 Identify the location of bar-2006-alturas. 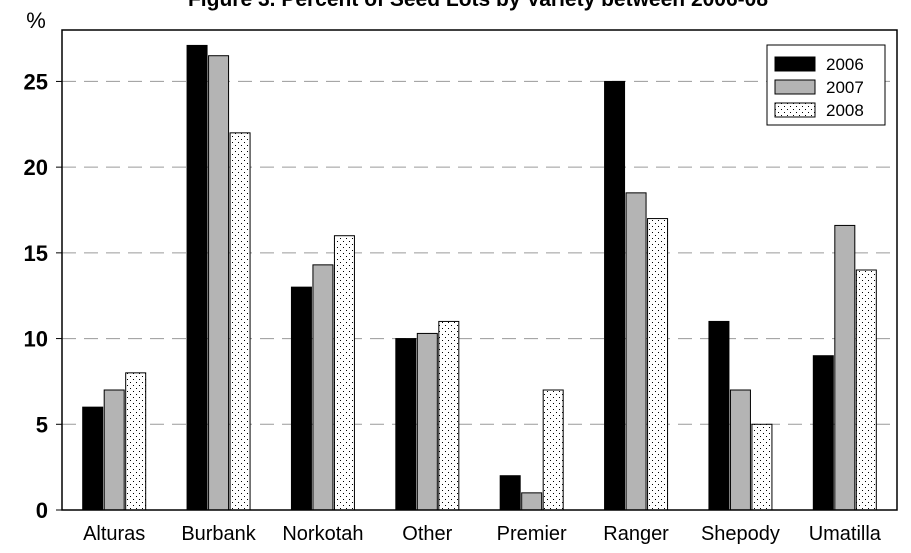
(93, 458).